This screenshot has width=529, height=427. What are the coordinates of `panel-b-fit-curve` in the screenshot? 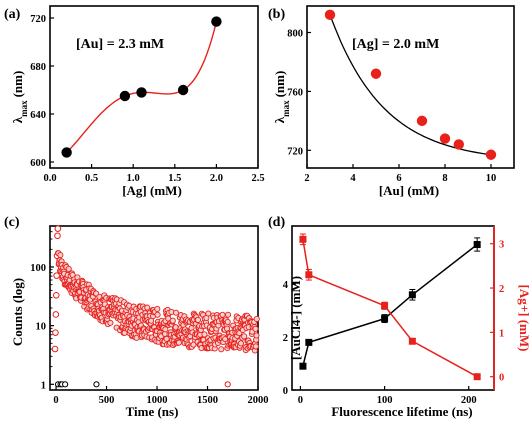 It's located at (410, 85).